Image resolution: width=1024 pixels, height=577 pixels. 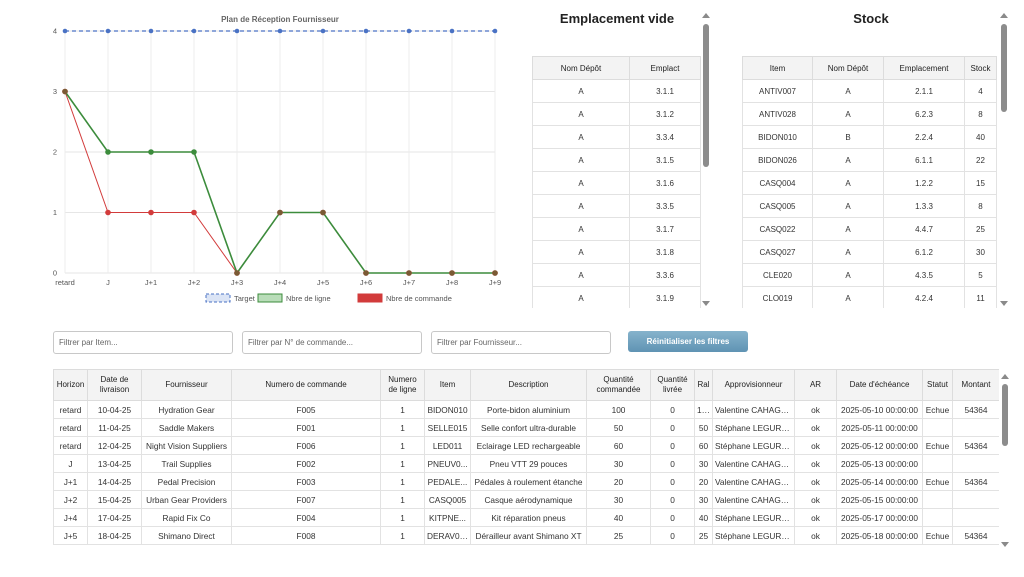 What do you see at coordinates (924, 114) in the screenshot?
I see `stock-location-cell: 6.2.3` at bounding box center [924, 114].